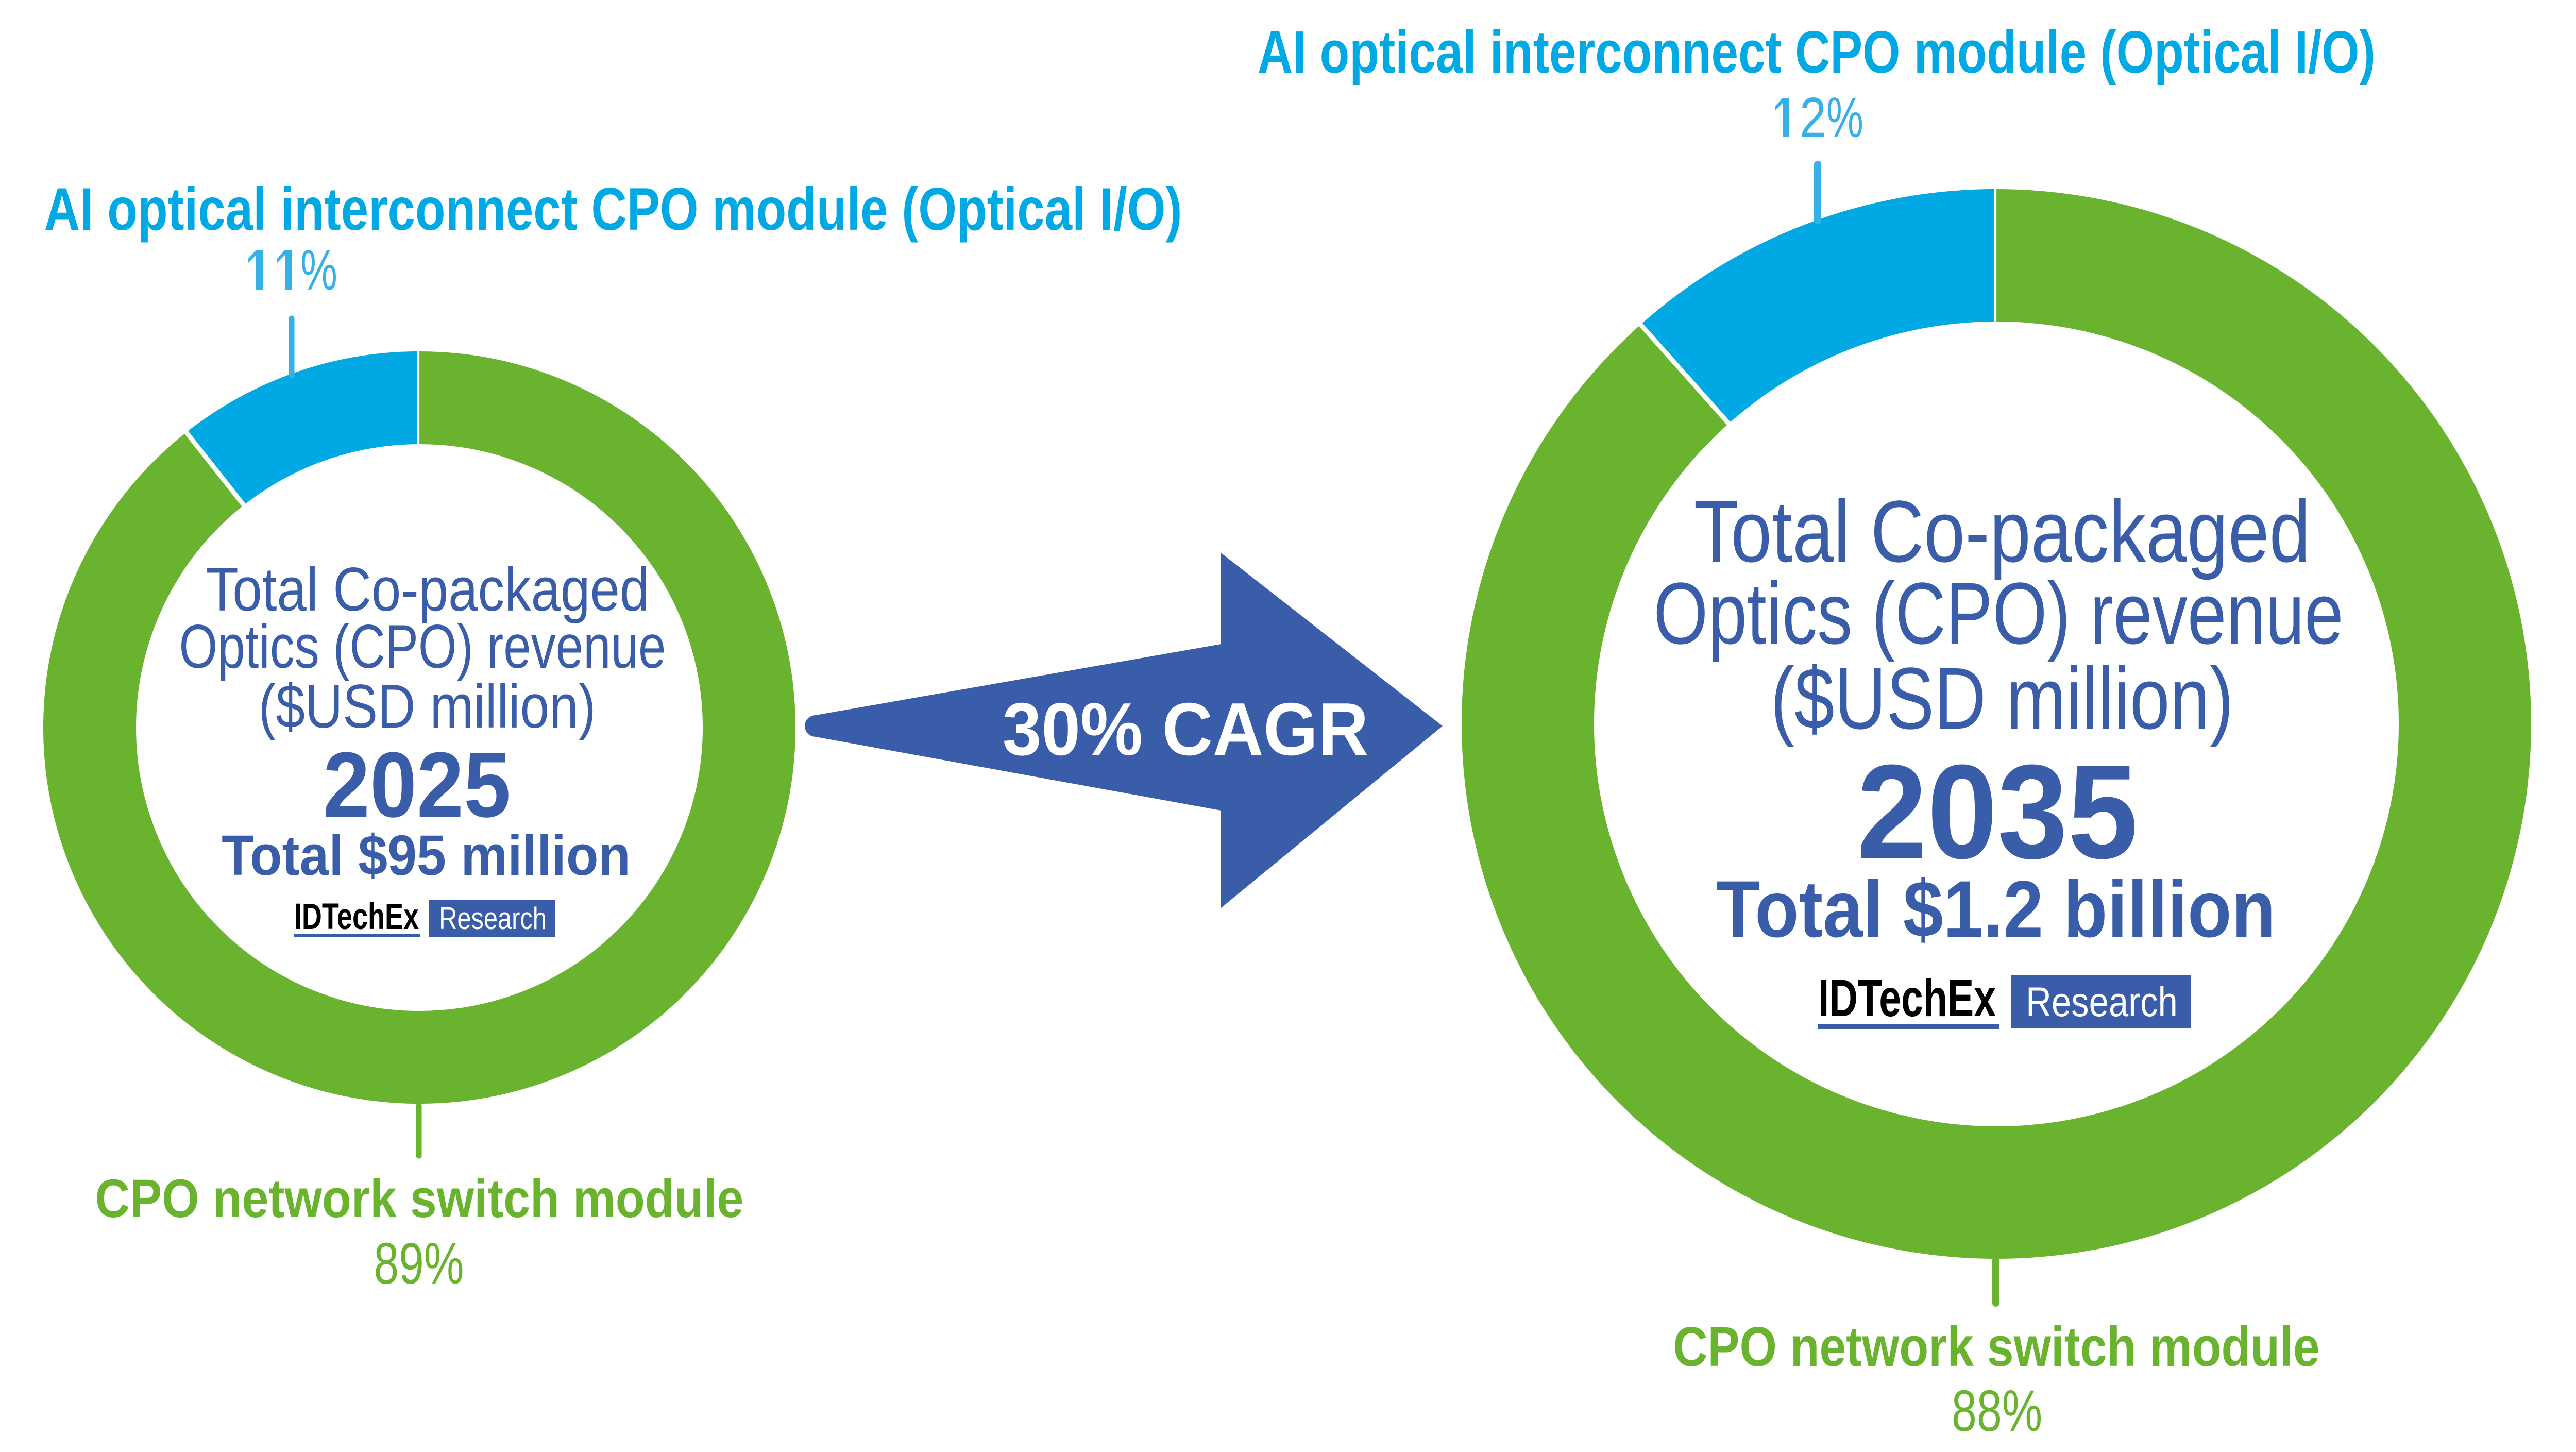  Describe the element at coordinates (419, 1263) in the screenshot. I see `svg-text: 89%` at that location.